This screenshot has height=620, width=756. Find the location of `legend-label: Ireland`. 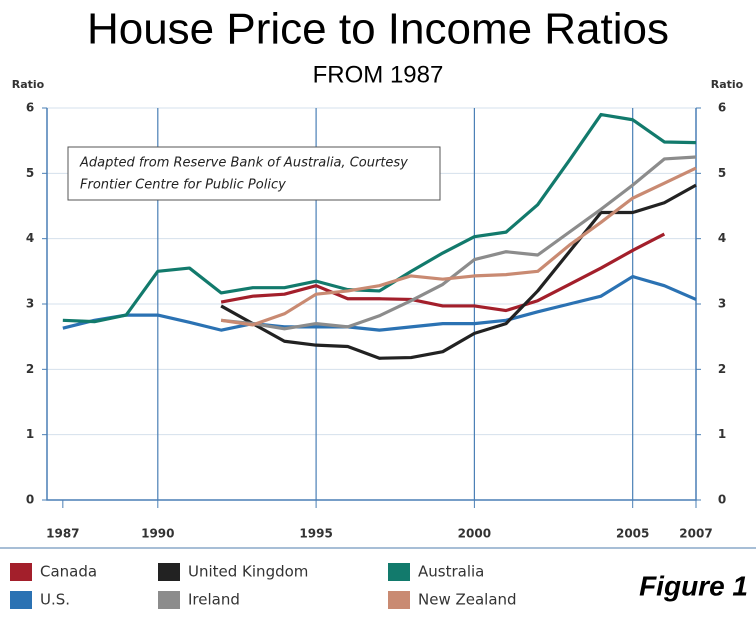

legend-label: Ireland is located at coordinates (214, 600).